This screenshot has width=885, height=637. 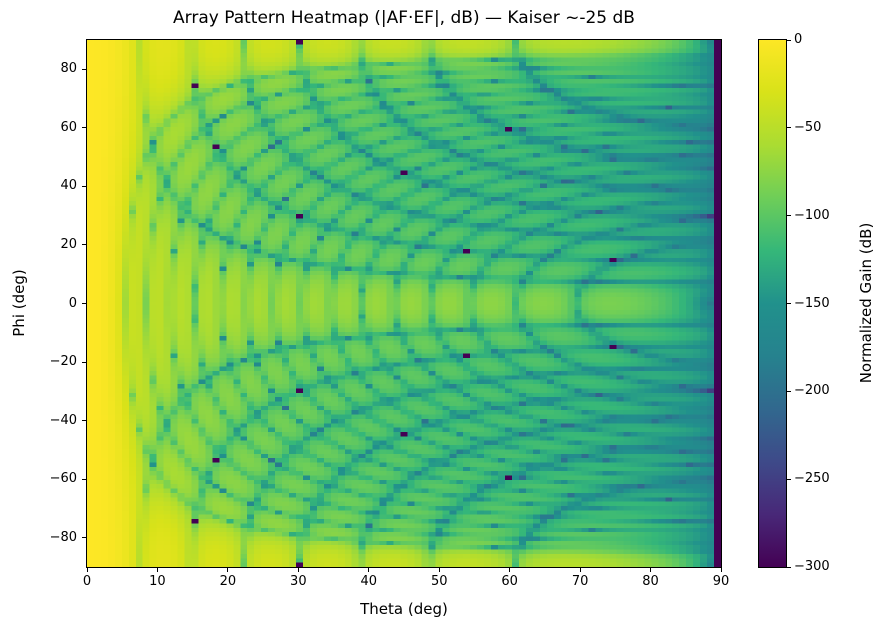 I want to click on colorbar-tick-label: −300, so click(x=812, y=566).